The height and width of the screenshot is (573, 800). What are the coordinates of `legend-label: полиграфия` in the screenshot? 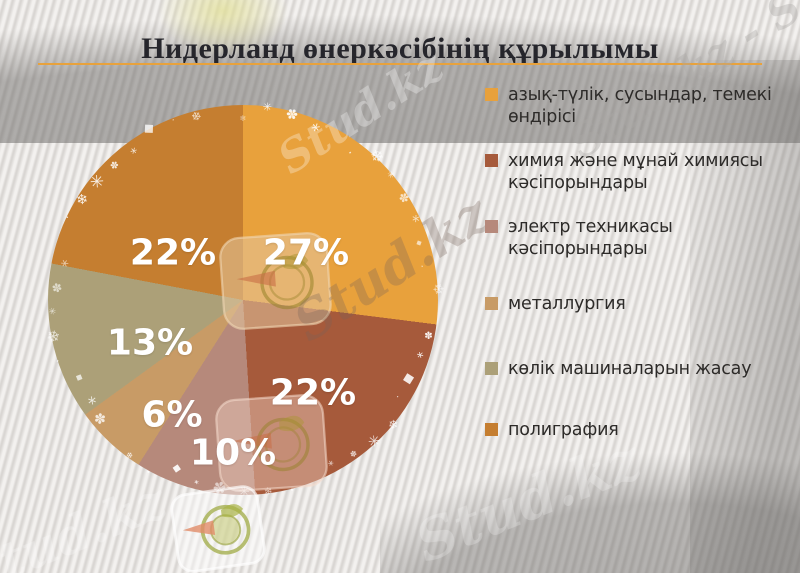 It's located at (563, 430).